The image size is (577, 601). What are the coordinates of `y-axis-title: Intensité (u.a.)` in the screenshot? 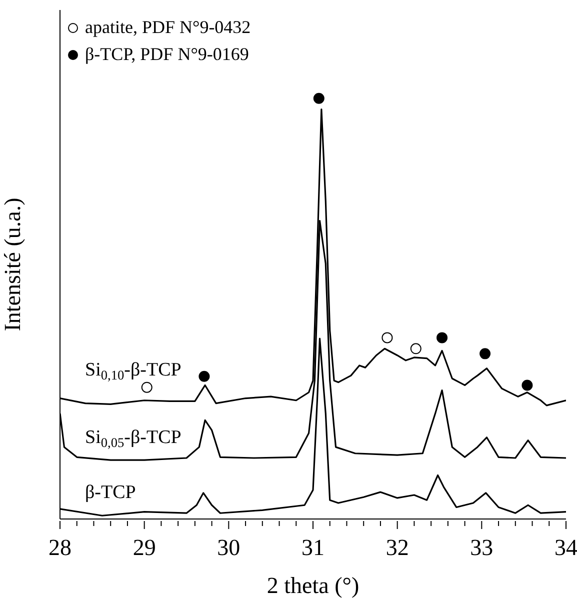 It's located at (13, 265).